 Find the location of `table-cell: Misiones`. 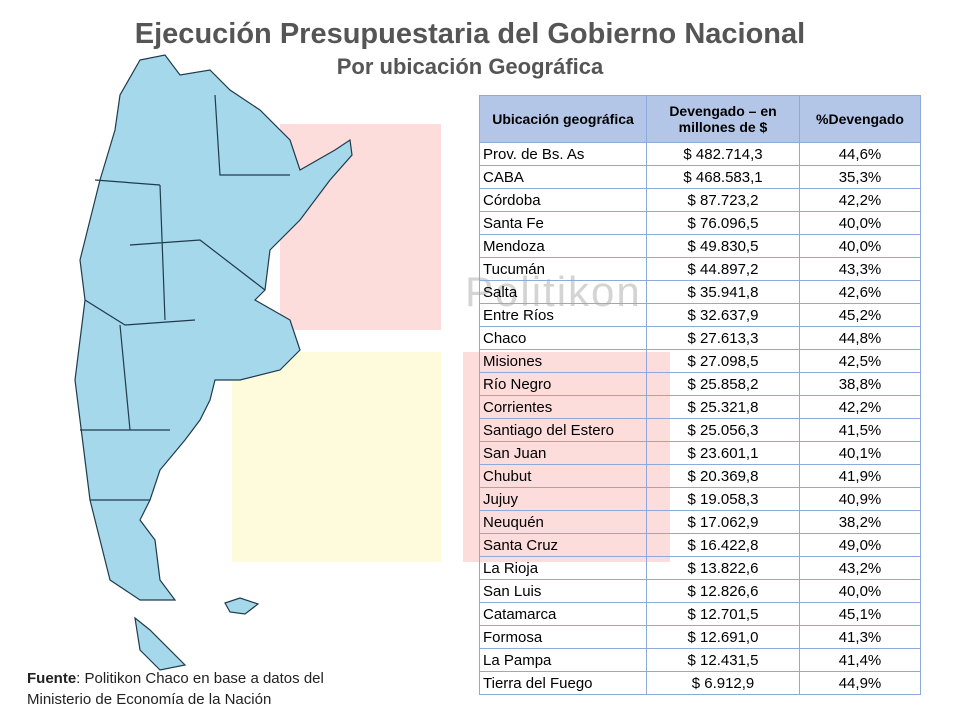

table-cell: Misiones is located at coordinates (563, 361).